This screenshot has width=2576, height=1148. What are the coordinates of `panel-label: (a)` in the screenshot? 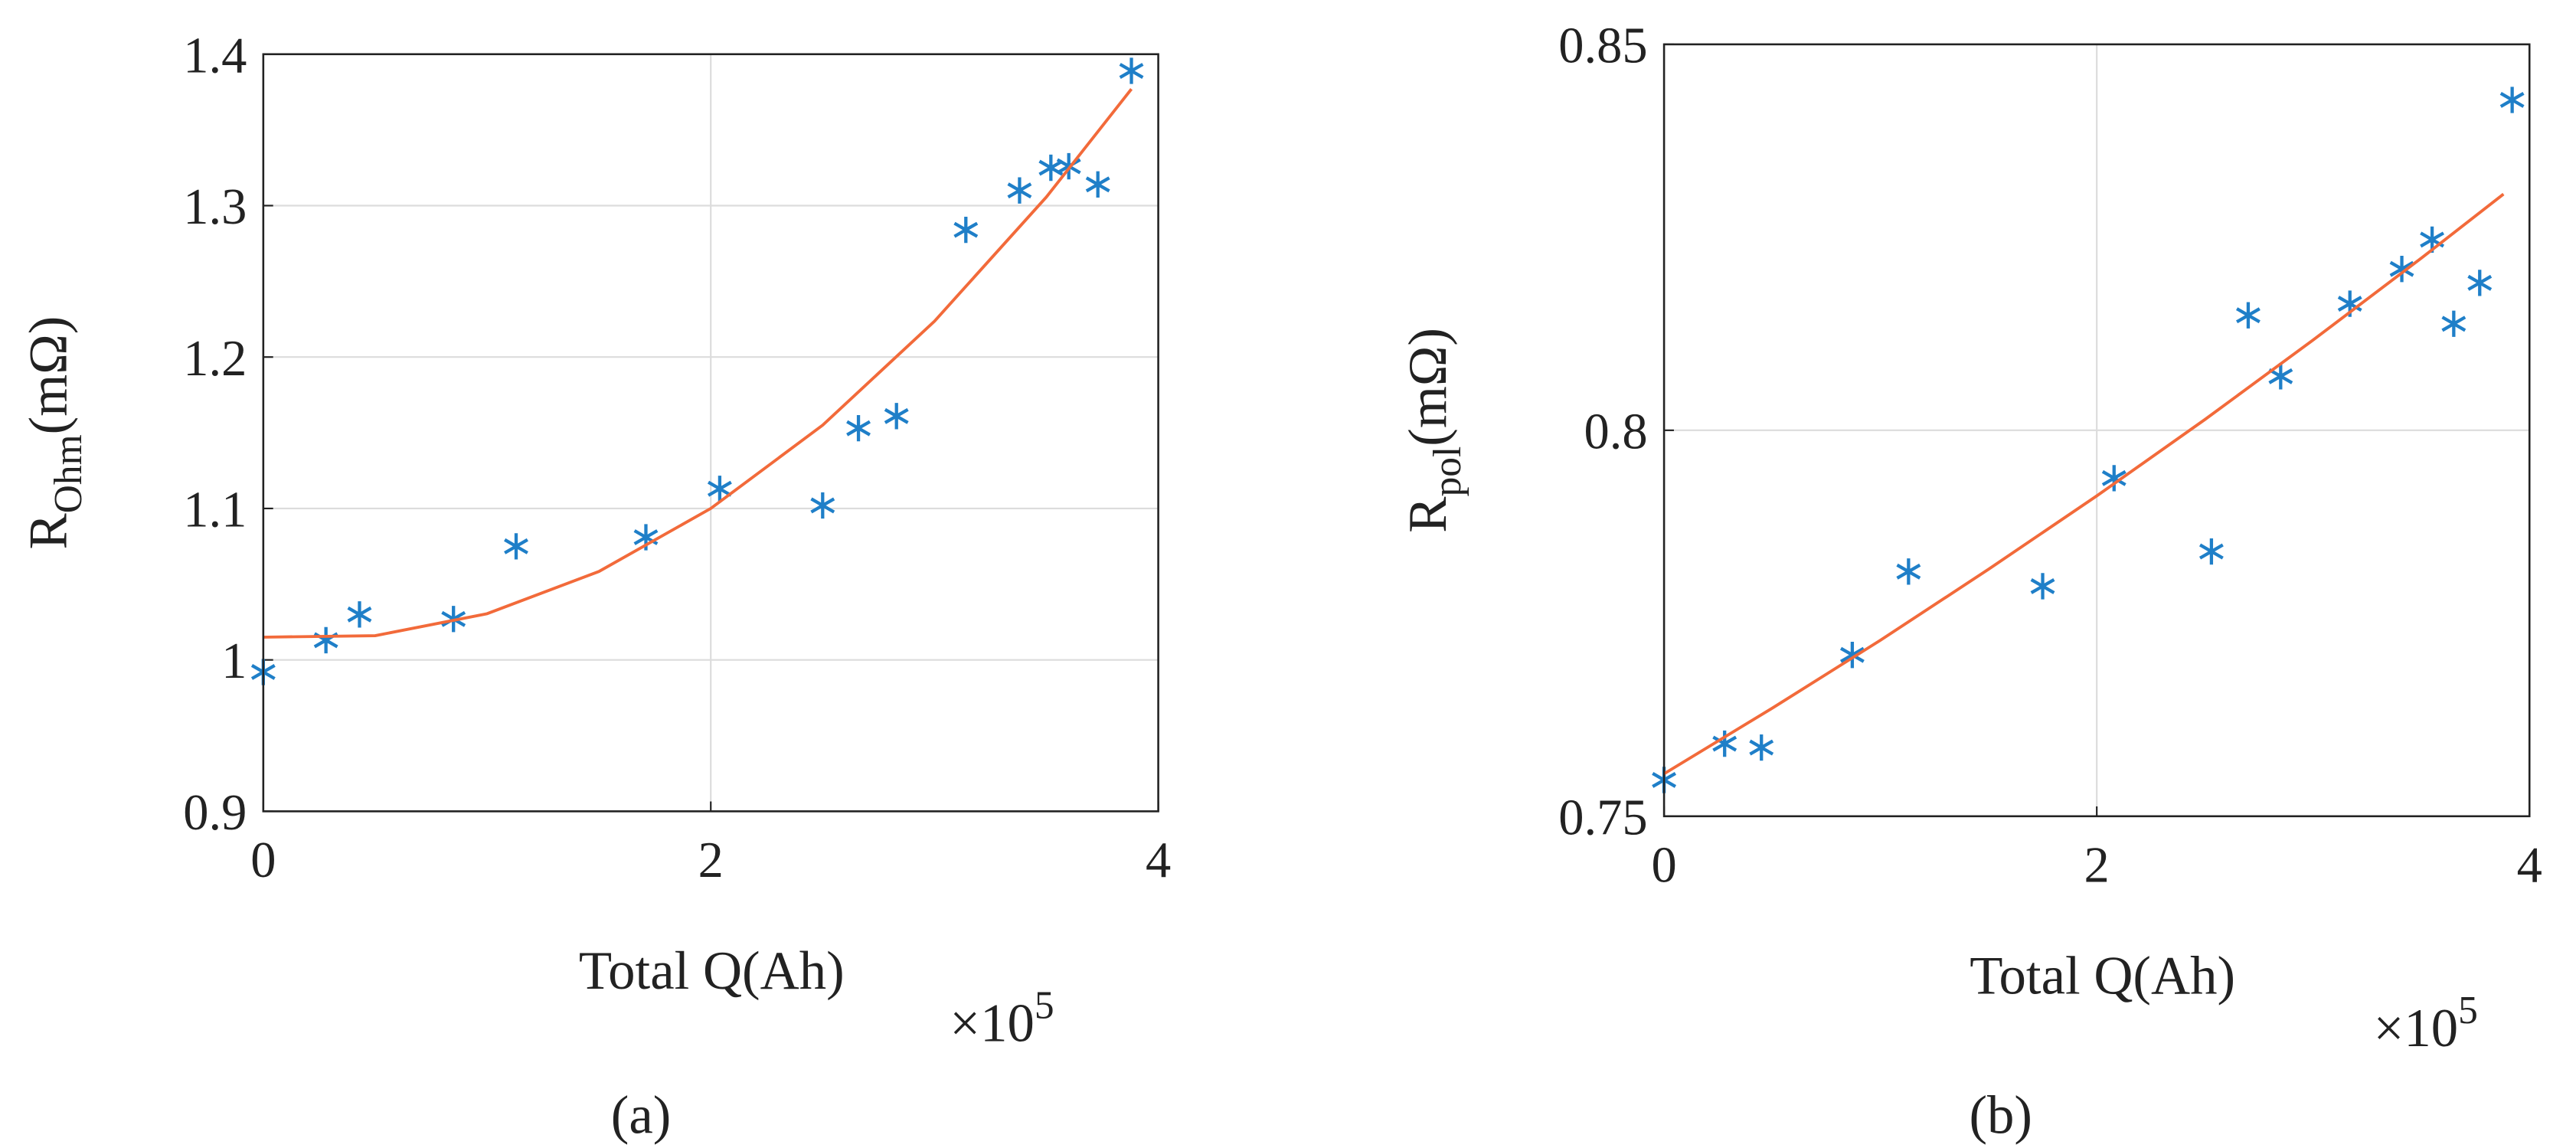 It's located at (641, 1116).